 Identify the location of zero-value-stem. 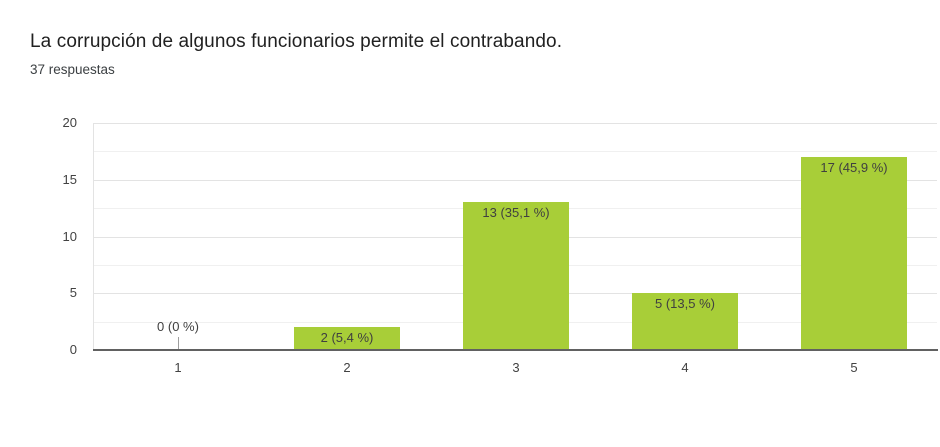
(178, 343).